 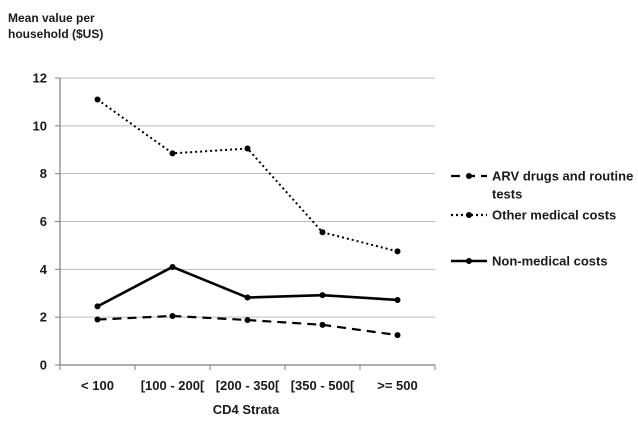 What do you see at coordinates (554, 215) in the screenshot?
I see `legend-label: Other medical costs` at bounding box center [554, 215].